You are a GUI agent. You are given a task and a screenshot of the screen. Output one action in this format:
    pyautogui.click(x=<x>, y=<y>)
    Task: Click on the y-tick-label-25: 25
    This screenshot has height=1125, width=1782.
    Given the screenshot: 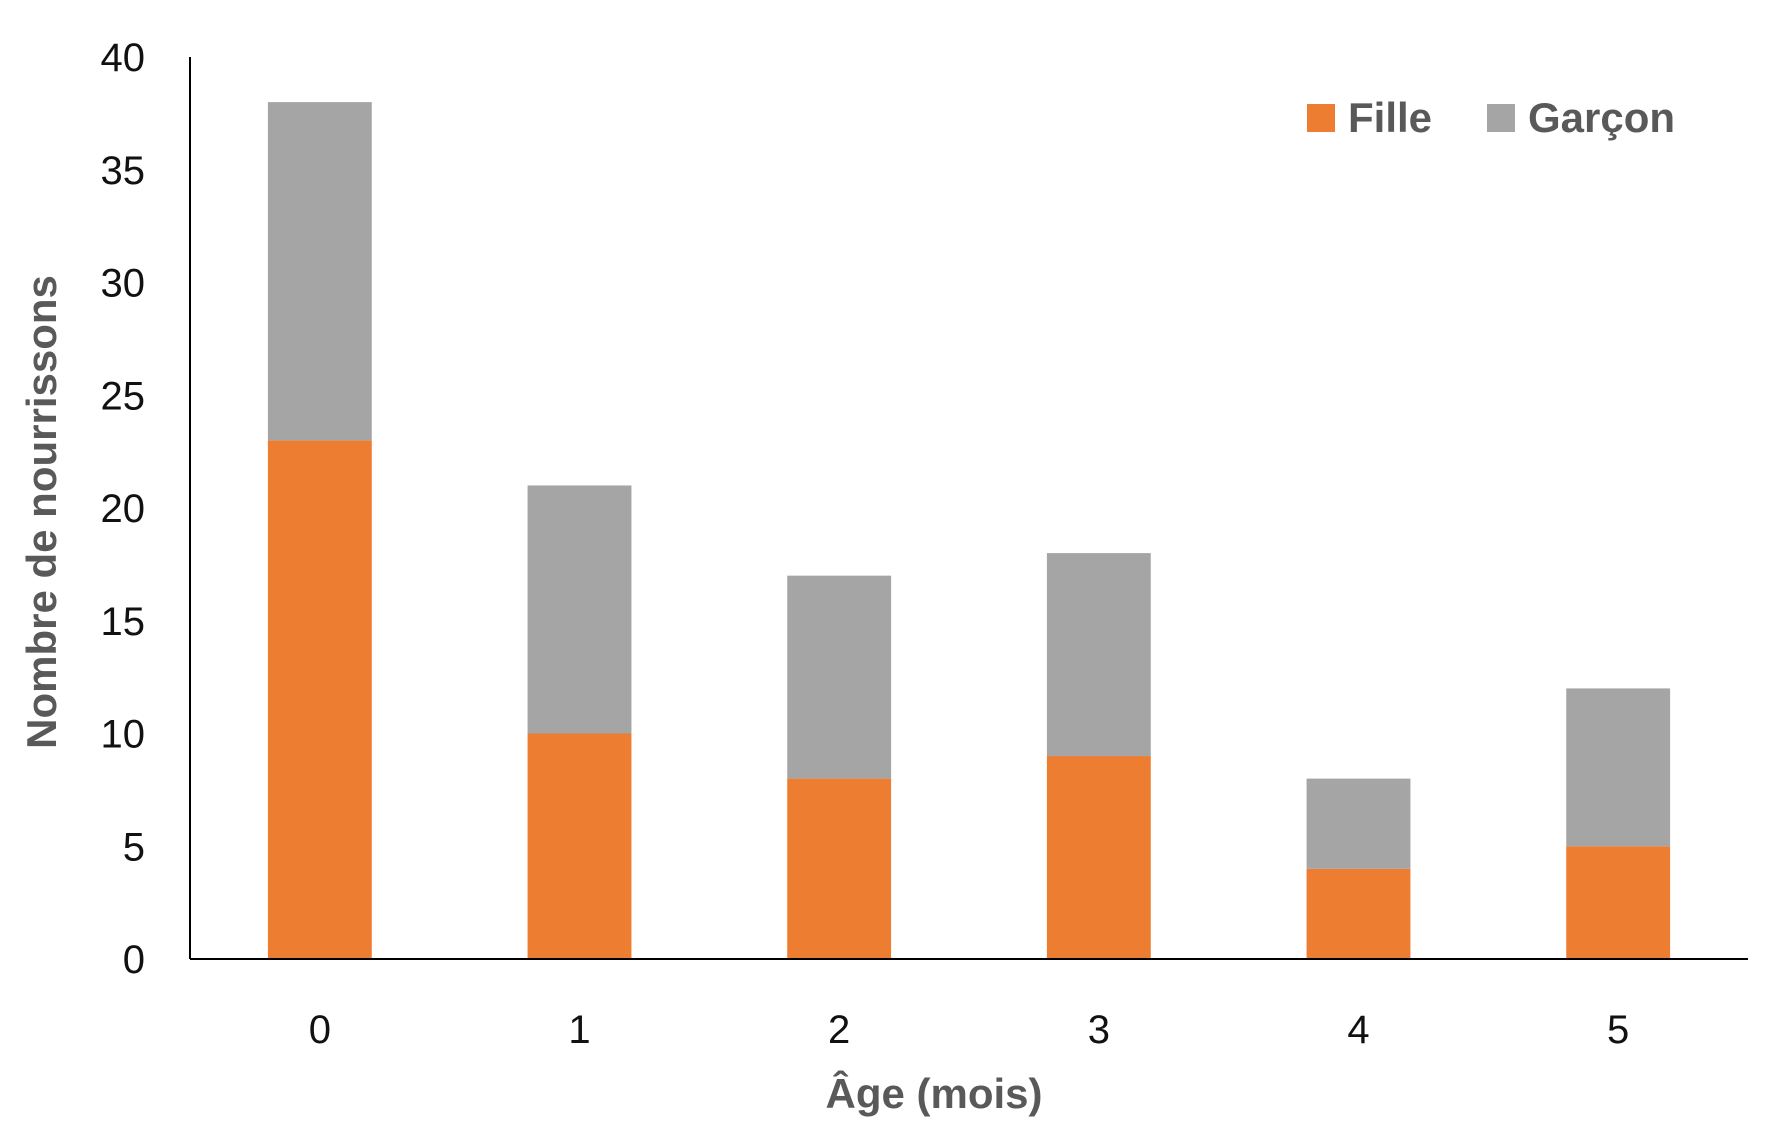 What is the action you would take?
    pyautogui.click(x=123, y=396)
    